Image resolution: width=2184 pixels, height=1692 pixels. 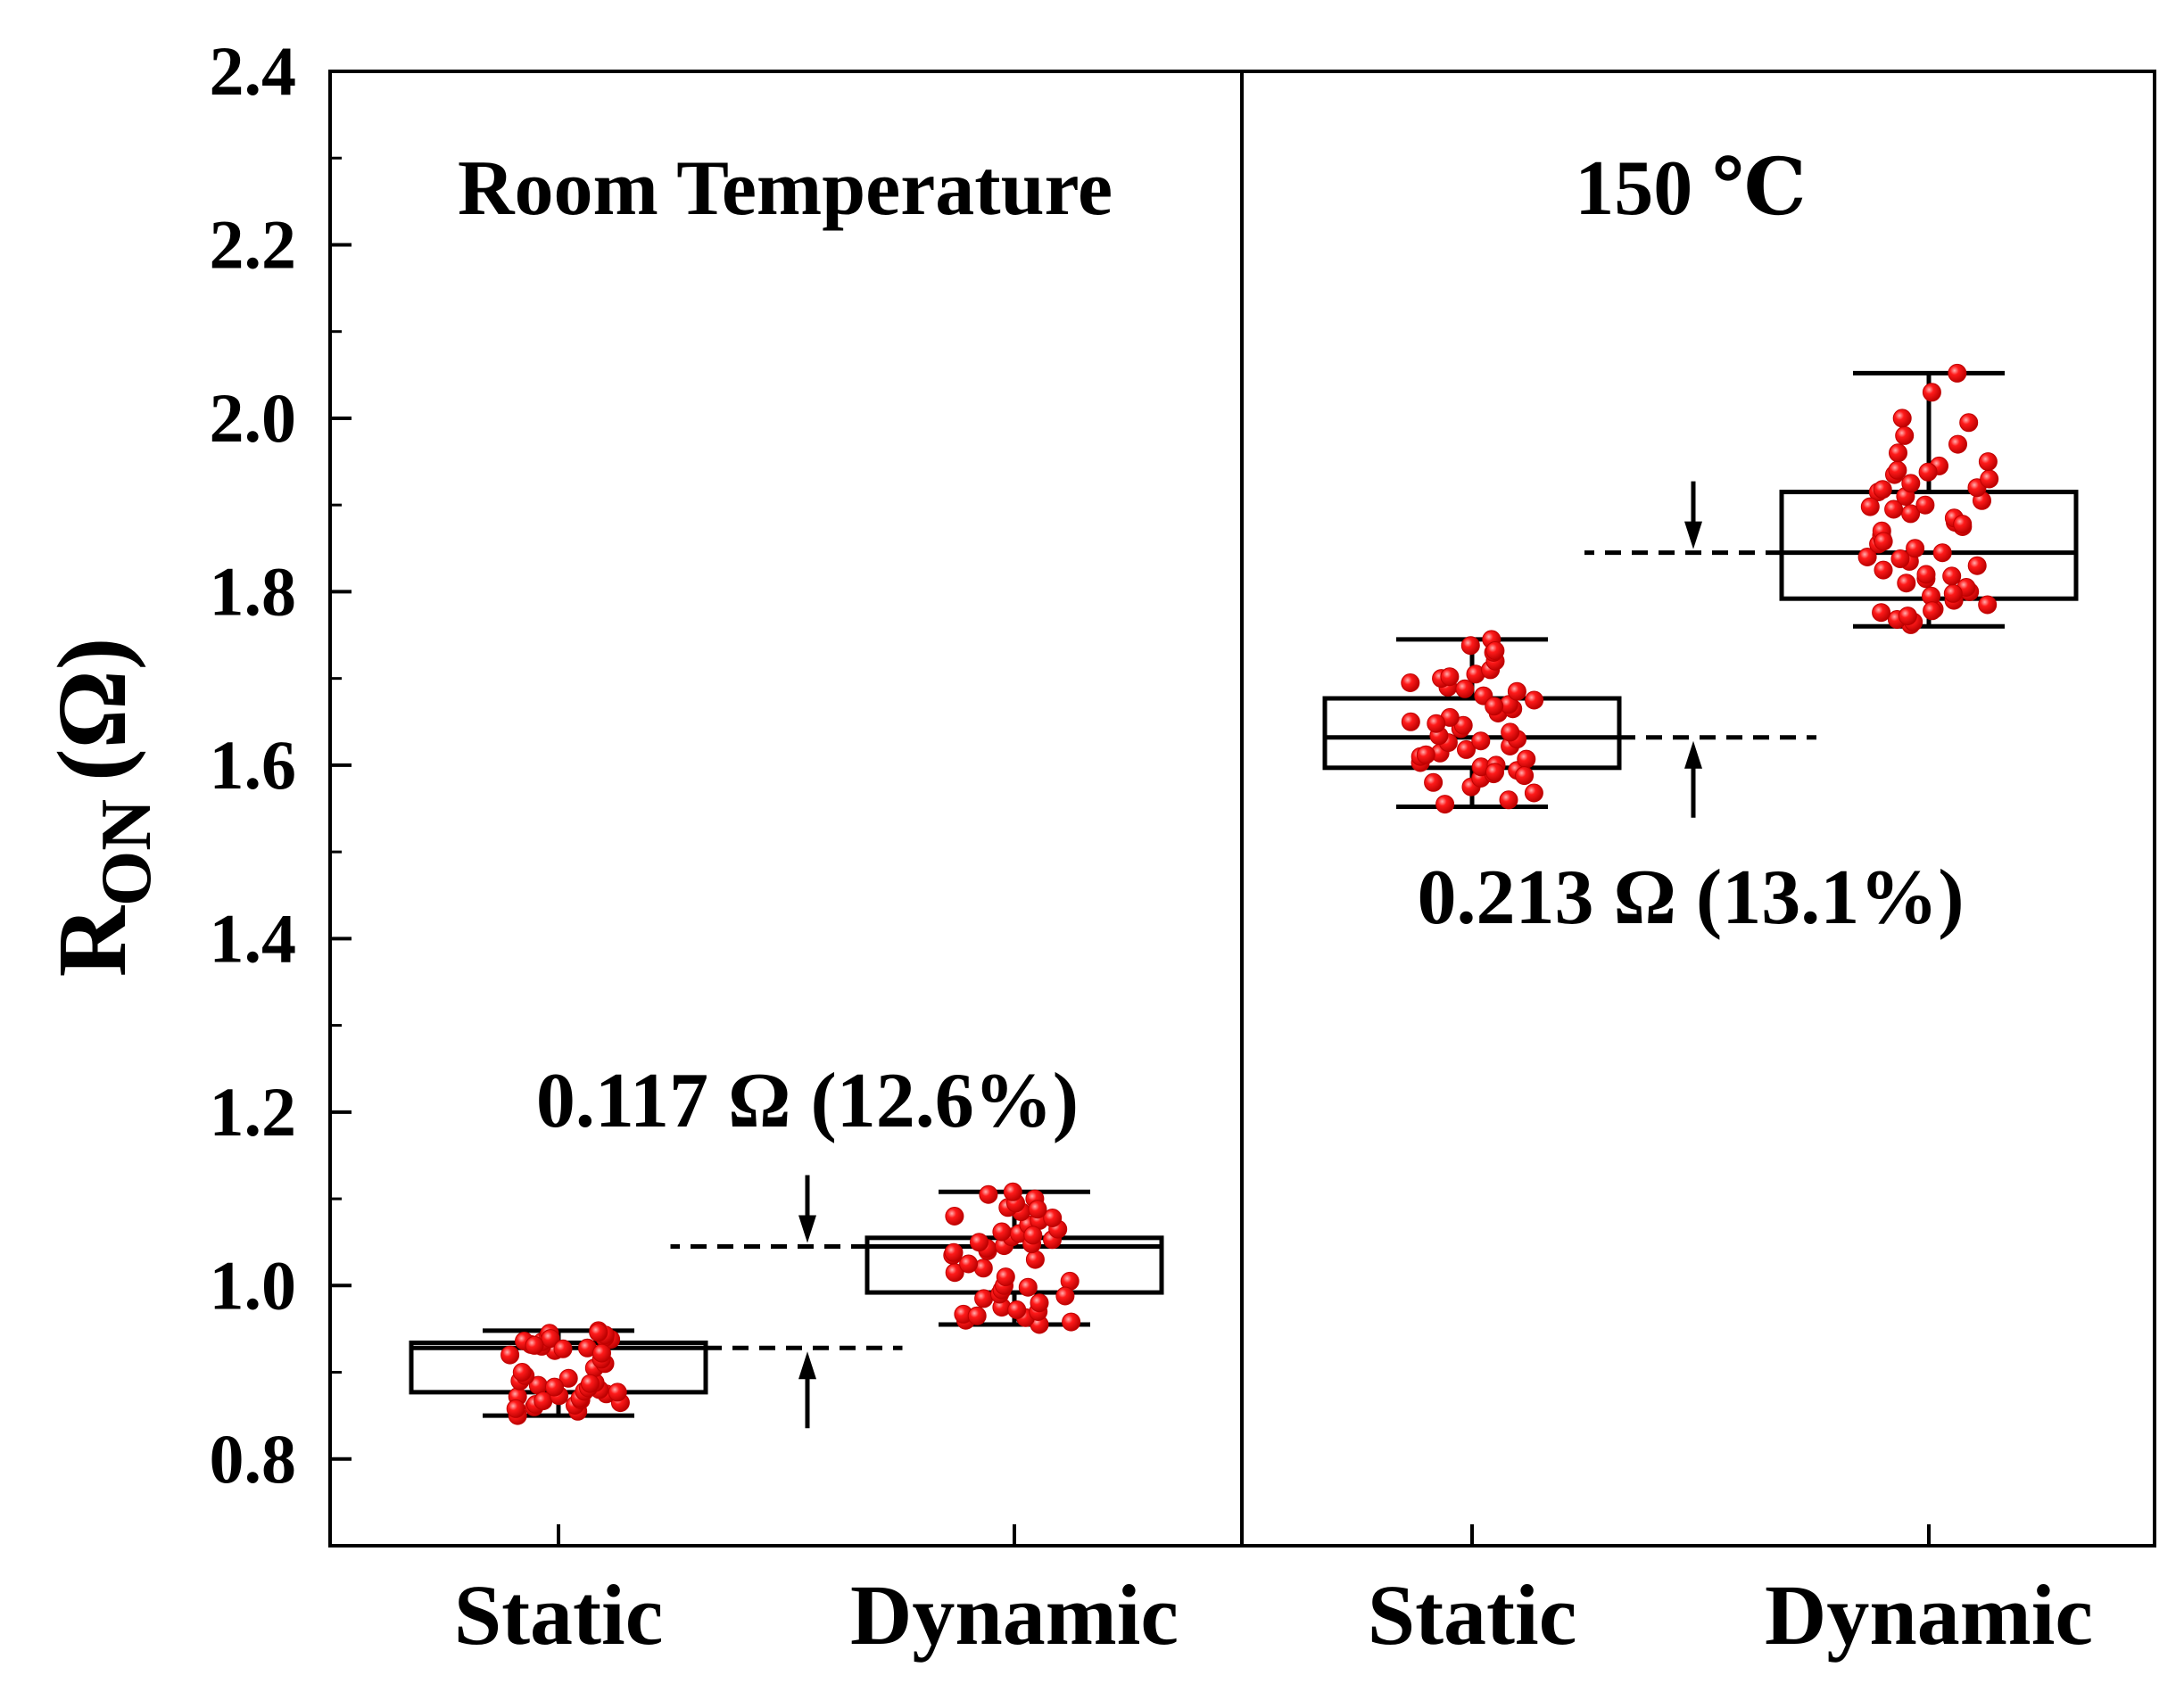 What do you see at coordinates (254, 244) in the screenshot?
I see `y-tick-label: 2.2` at bounding box center [254, 244].